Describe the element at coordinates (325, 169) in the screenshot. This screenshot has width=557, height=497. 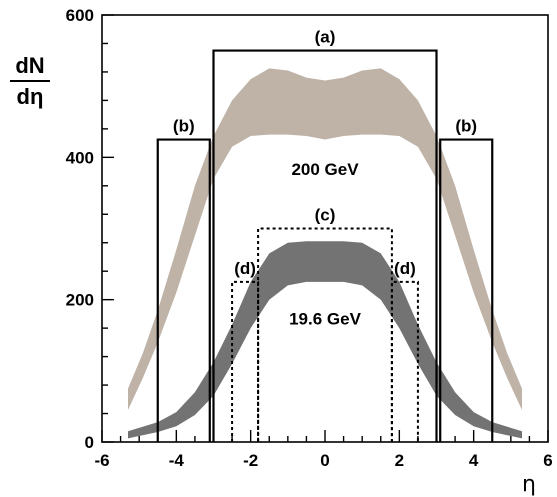
I see `annotation-0: 200 GeV` at that location.